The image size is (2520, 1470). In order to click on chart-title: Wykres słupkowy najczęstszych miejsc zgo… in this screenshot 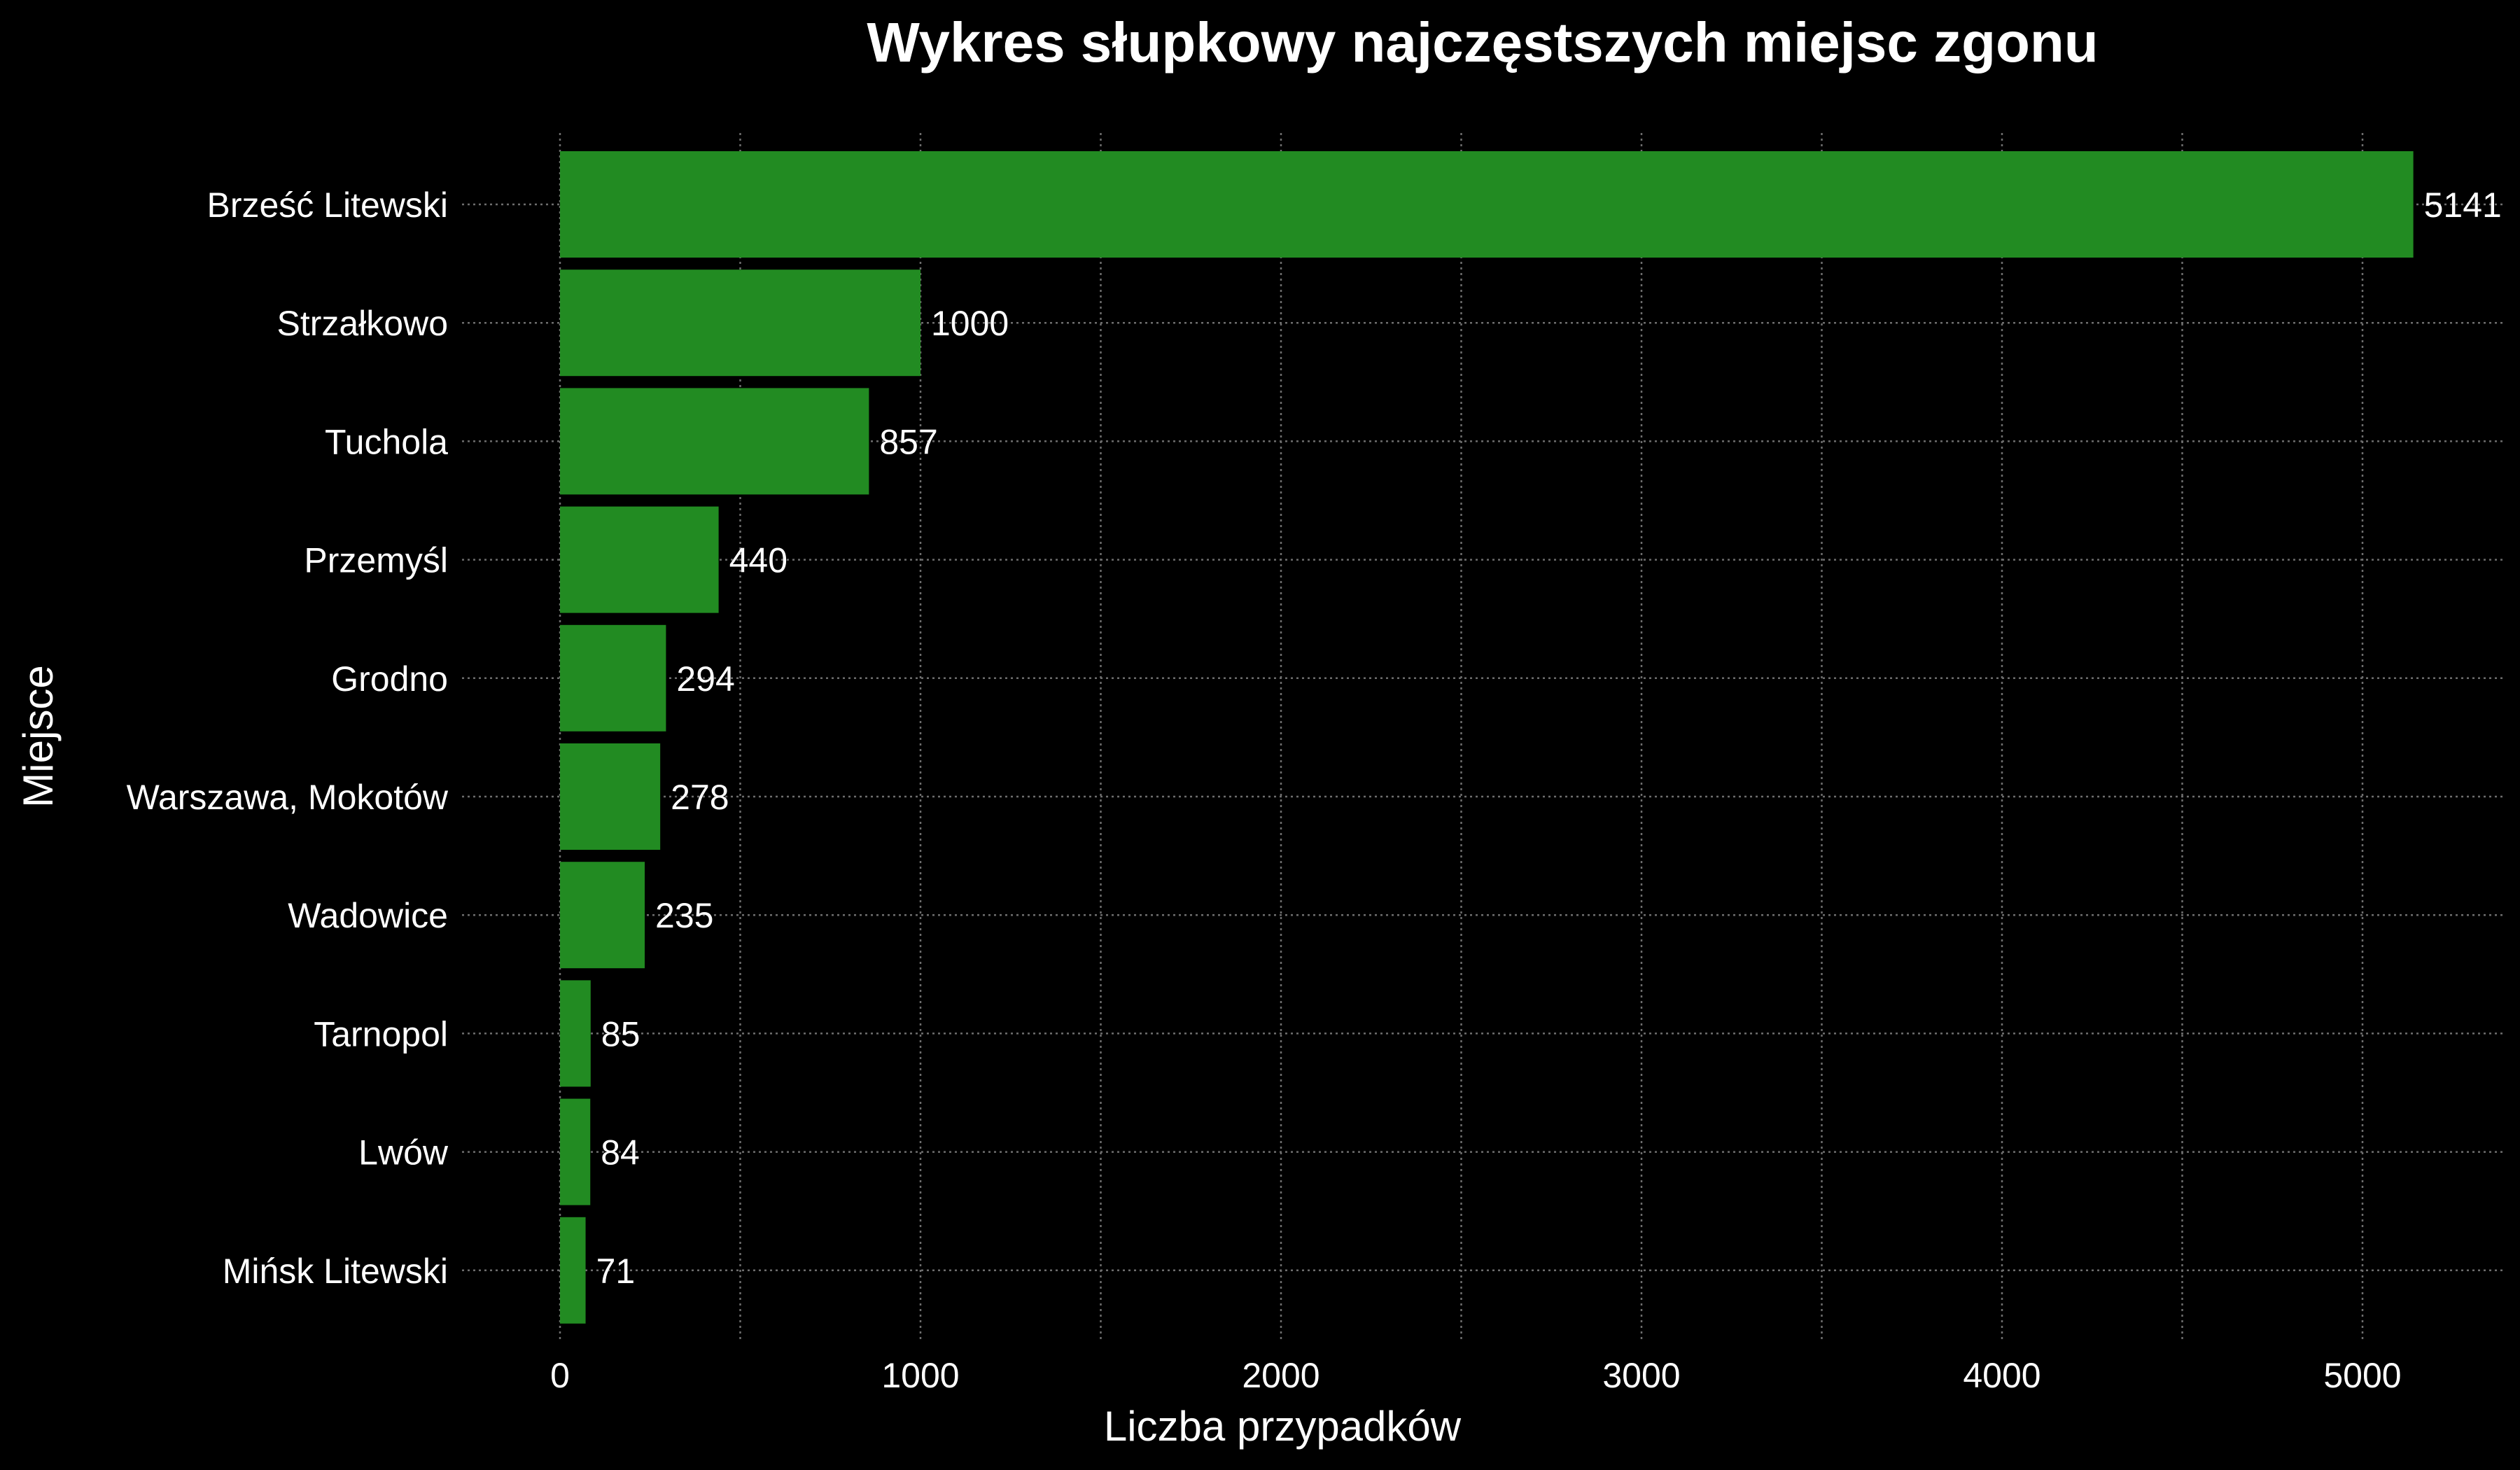, I will do `click(1482, 42)`.